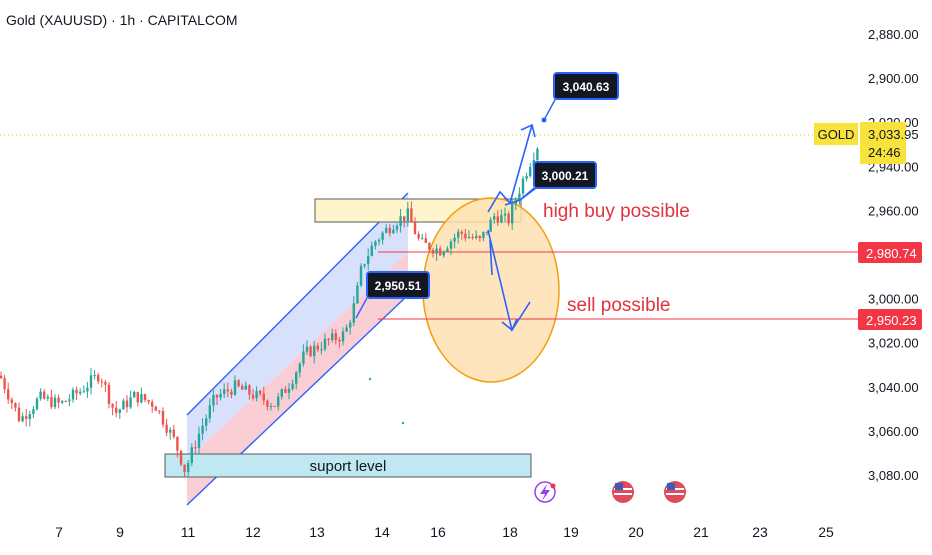 Image resolution: width=932 pixels, height=555 pixels. Describe the element at coordinates (382, 532) in the screenshot. I see `time-tick-label: 14` at that location.